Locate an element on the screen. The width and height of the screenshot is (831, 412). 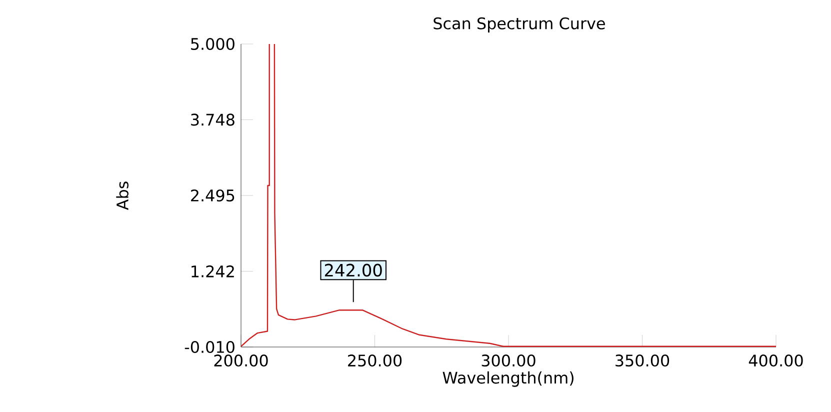
annotation: 242.00 is located at coordinates (353, 270).